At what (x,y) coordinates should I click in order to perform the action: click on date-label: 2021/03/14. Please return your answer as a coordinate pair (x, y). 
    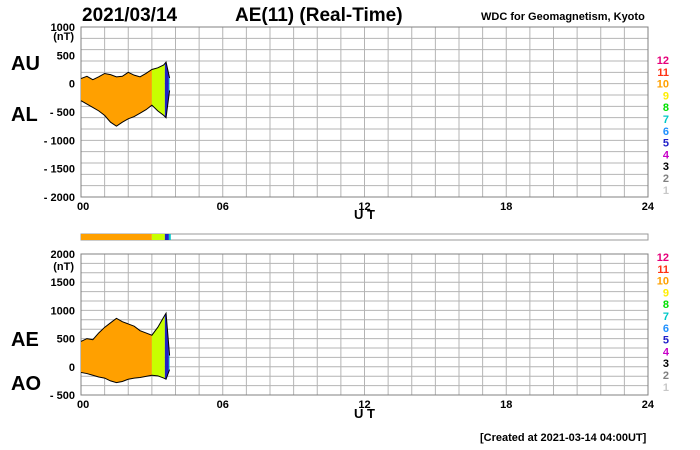
    Looking at the image, I should click on (130, 15).